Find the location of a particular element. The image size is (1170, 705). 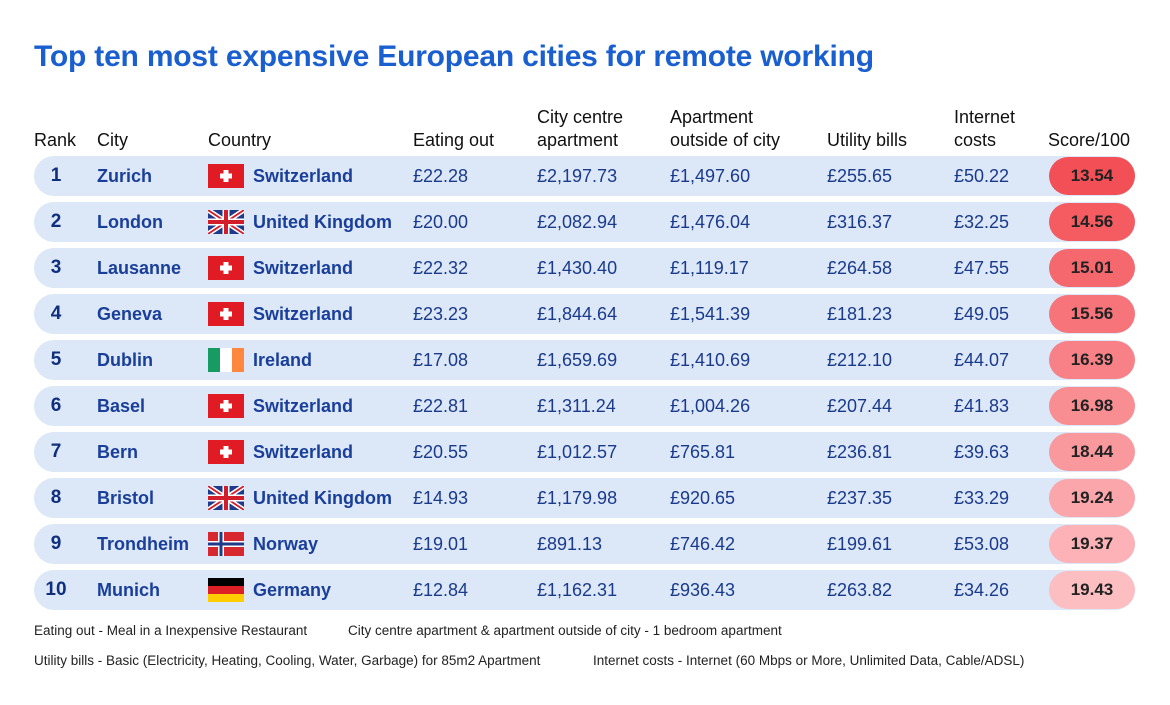

city-cell: Bern is located at coordinates (118, 452).